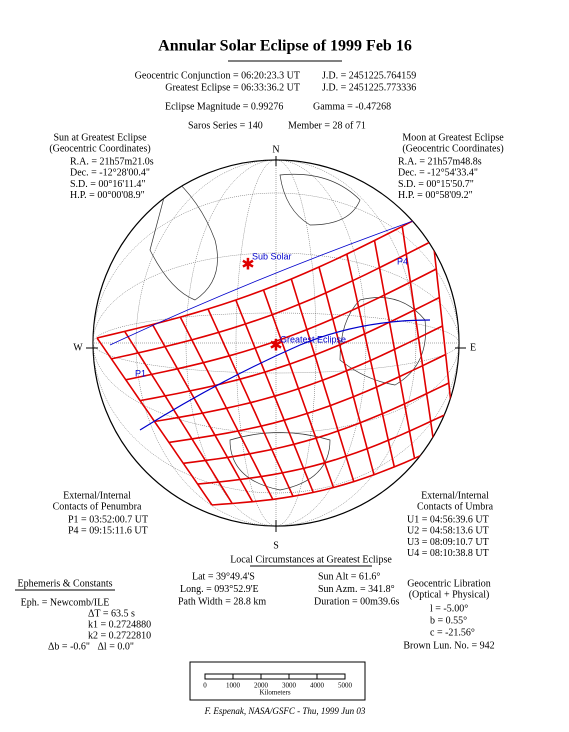 This screenshot has width=569, height=732. Describe the element at coordinates (455, 506) in the screenshot. I see `block-title: Contacts of Umbra` at that location.